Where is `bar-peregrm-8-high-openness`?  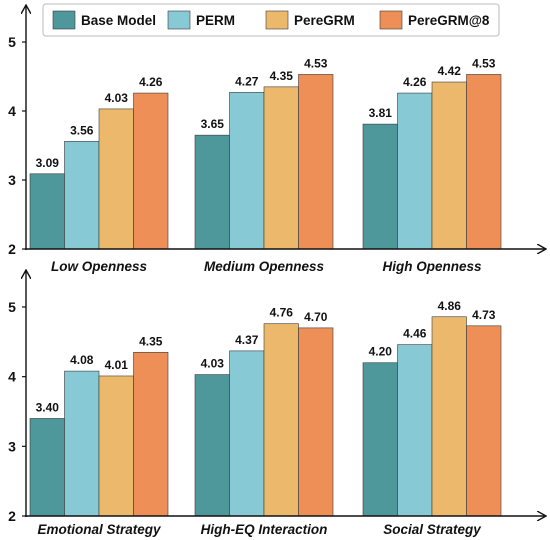
bar-peregrm-8-high-openness is located at coordinates (484, 162).